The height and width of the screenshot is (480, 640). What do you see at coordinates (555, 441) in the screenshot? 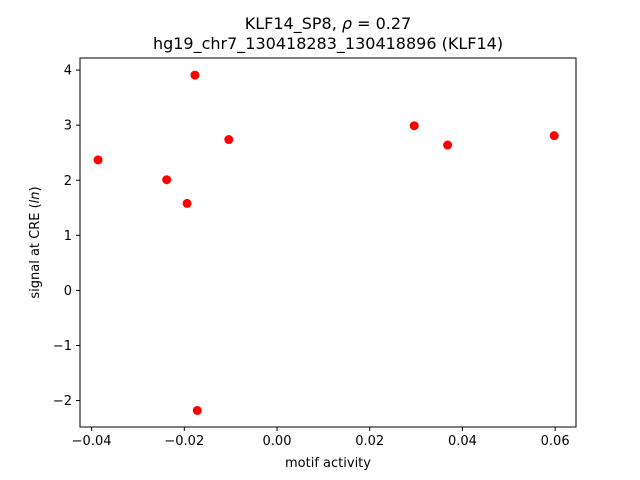
I see `x-tick-label: 0.06` at bounding box center [555, 441].